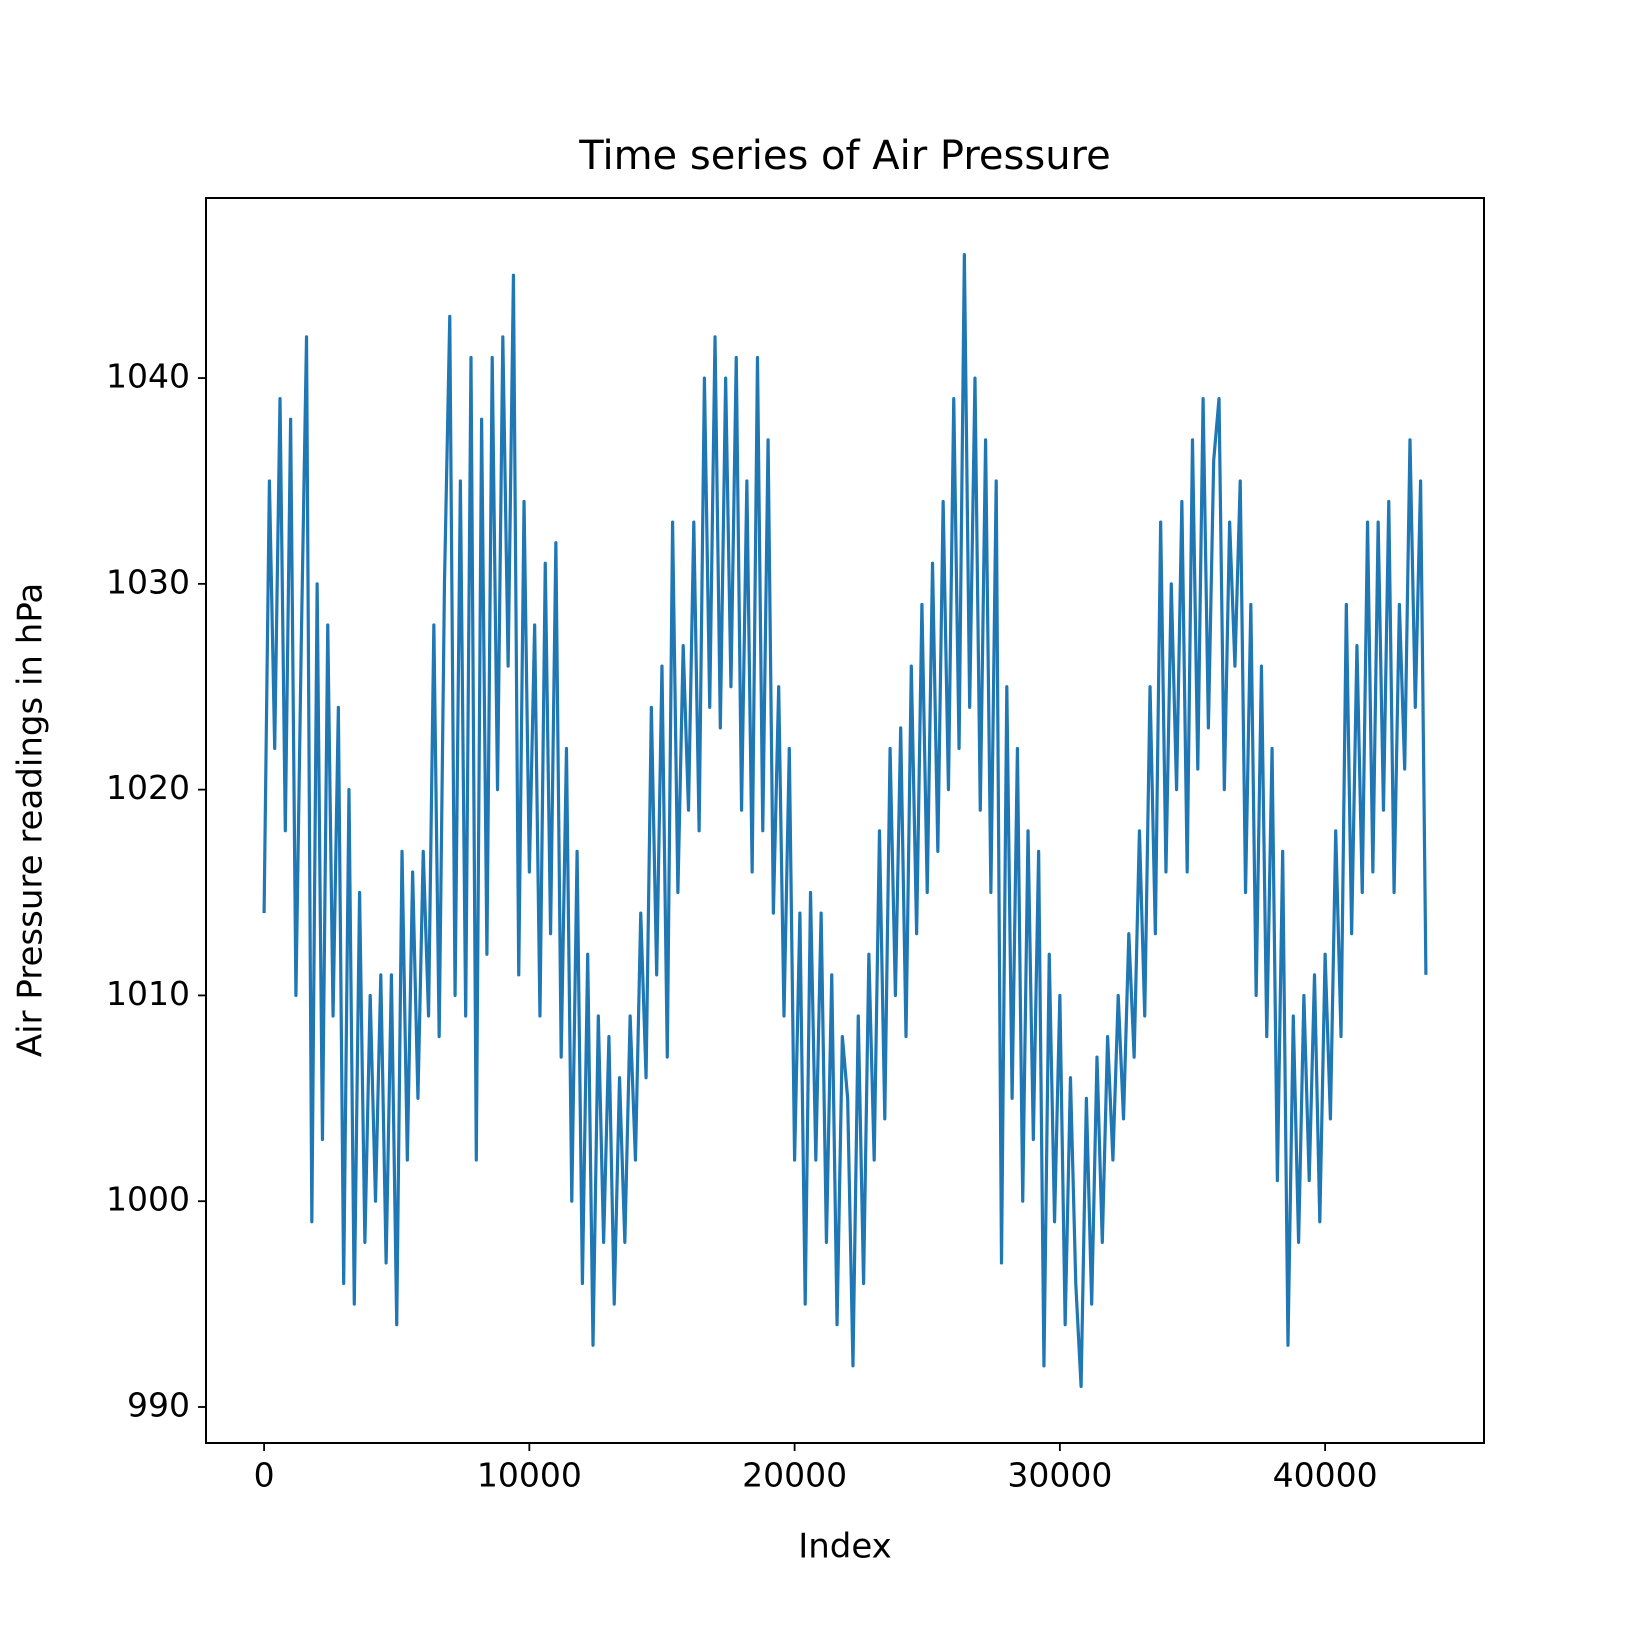 This screenshot has height=1650, width=1650. Describe the element at coordinates (158, 1404) in the screenshot. I see `y-tick-label: 990` at that location.